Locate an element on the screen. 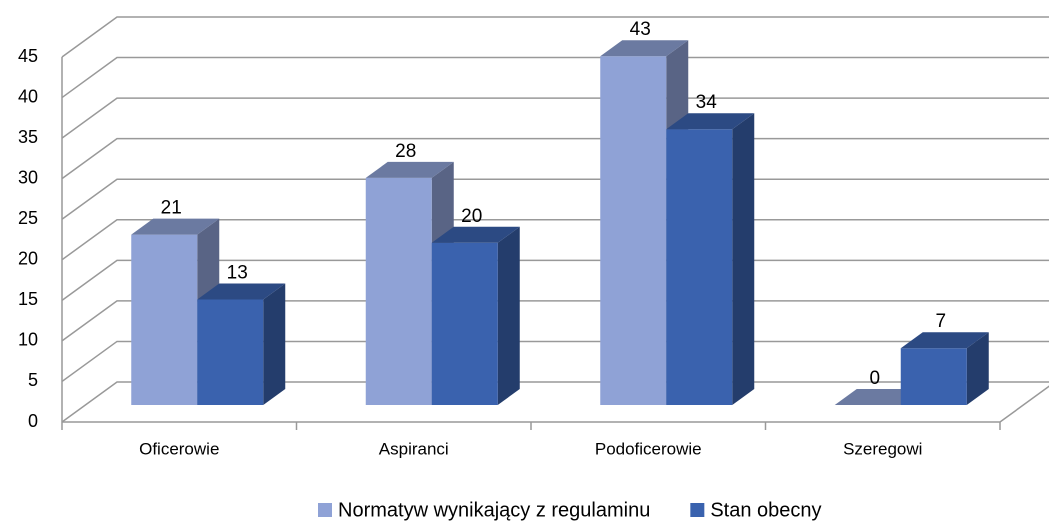 This screenshot has width=1049, height=522. data-label: 13 is located at coordinates (237, 273).